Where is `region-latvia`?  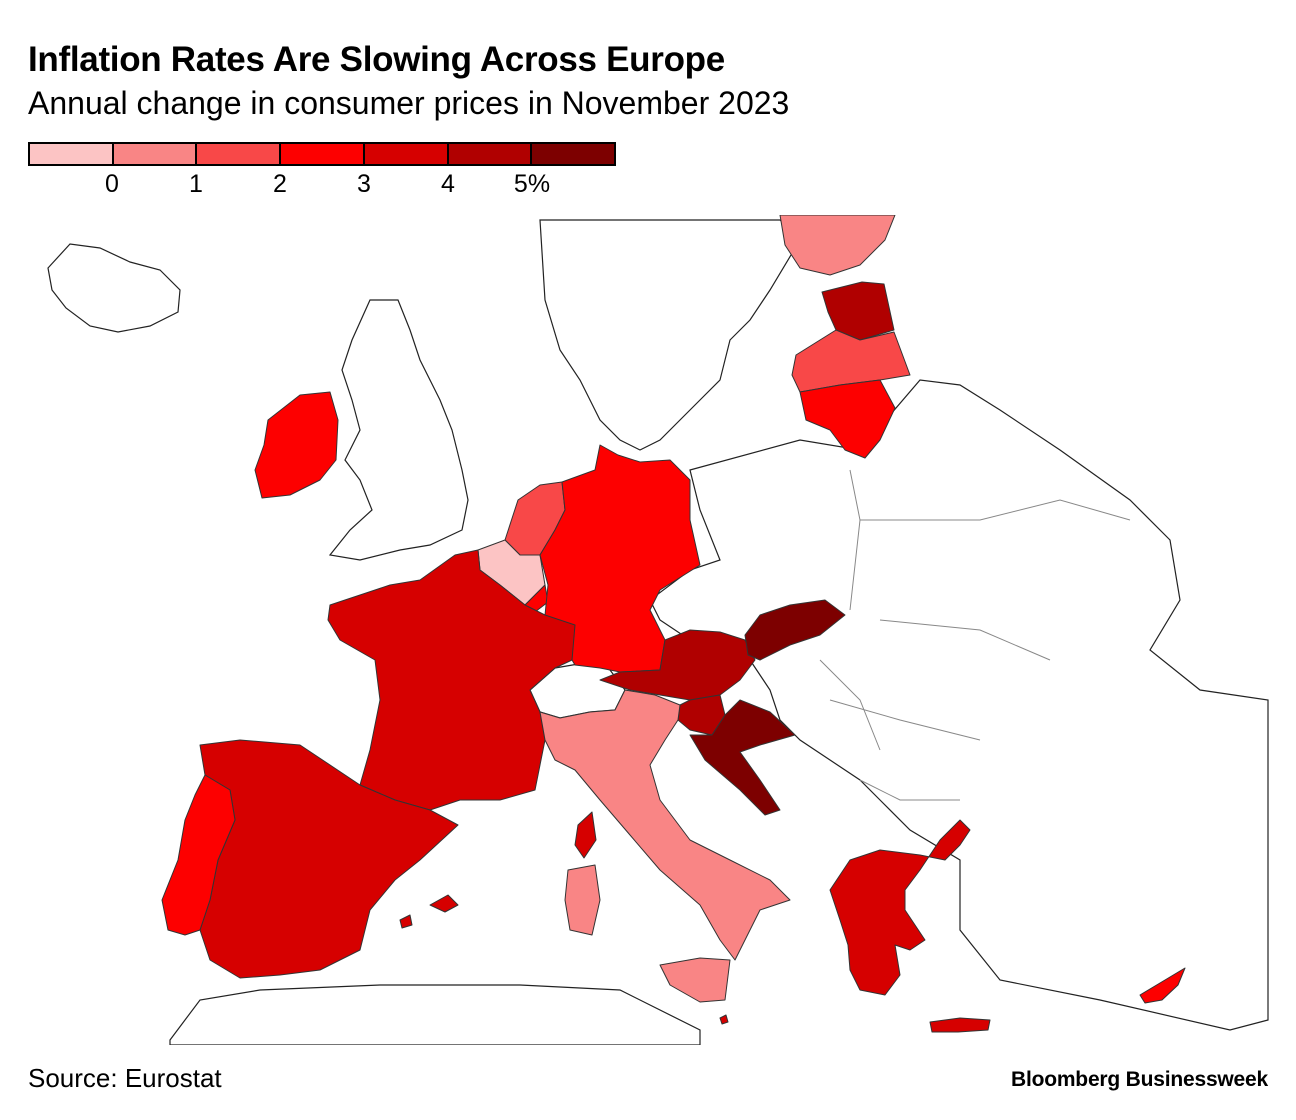 region-latvia is located at coordinates (851, 361).